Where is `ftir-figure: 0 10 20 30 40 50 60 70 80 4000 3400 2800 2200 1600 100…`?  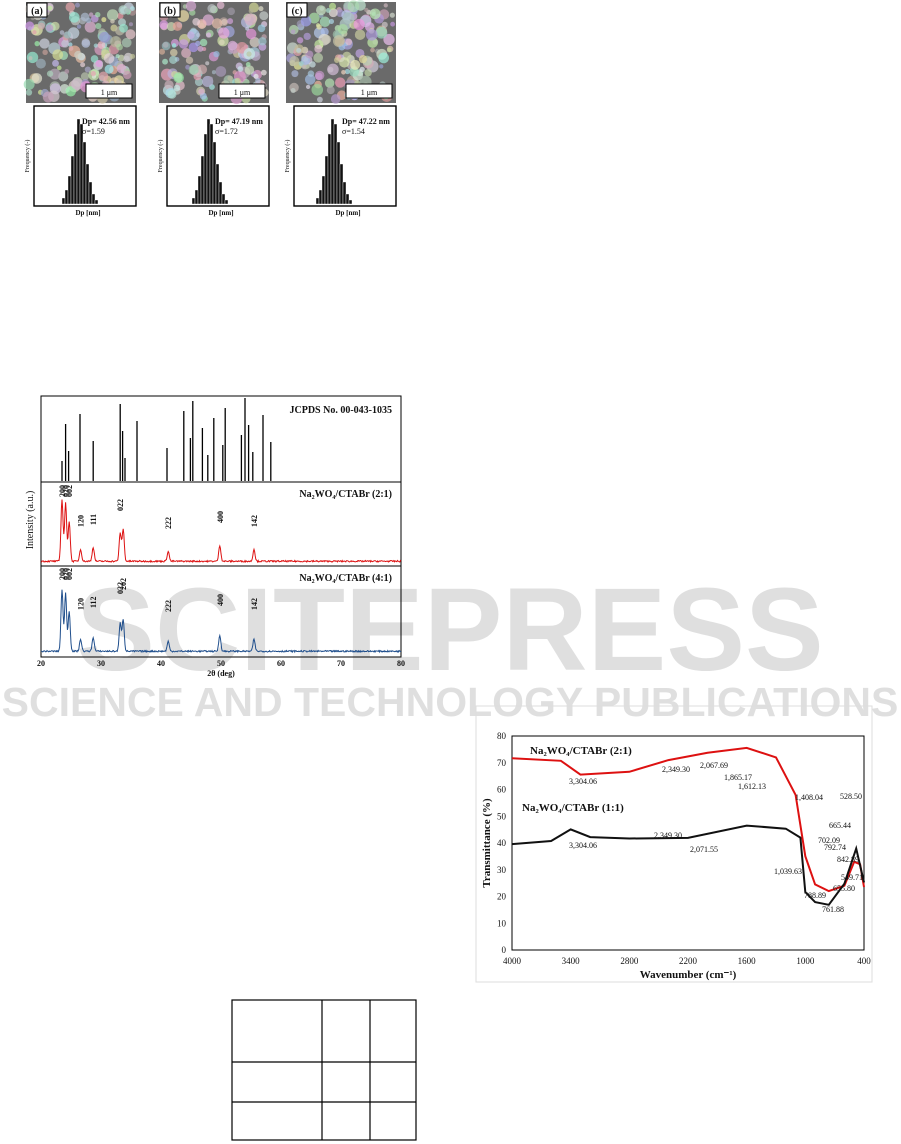 ftir-figure: 0 10 20 30 40 50 60 70 80 4000 3400 2800 2200 1600 100… is located at coordinates (674, 844).